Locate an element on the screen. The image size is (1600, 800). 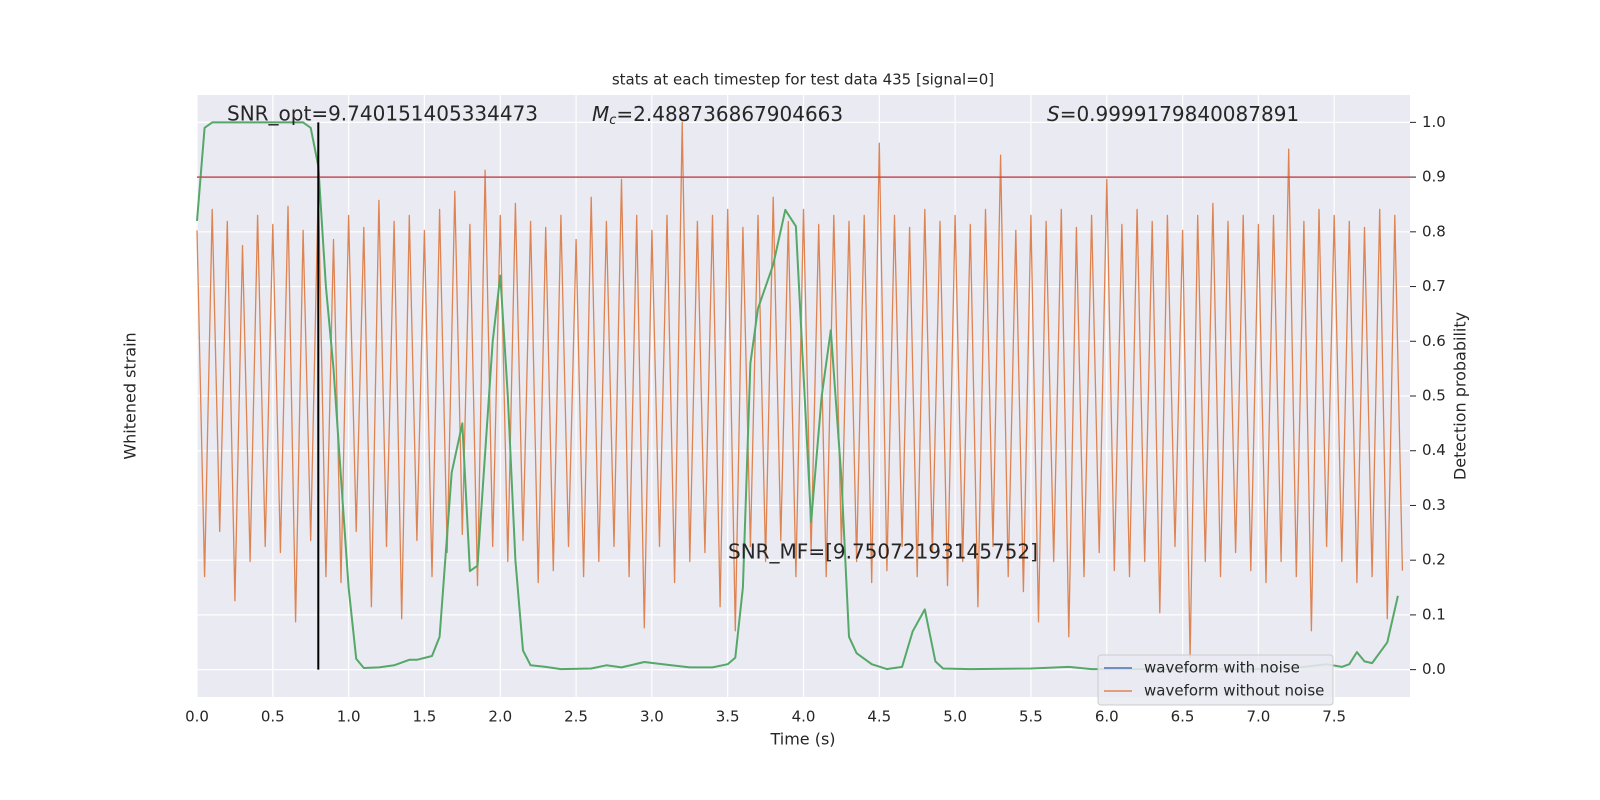
x-tick-label: 6.5 is located at coordinates (1183, 717).